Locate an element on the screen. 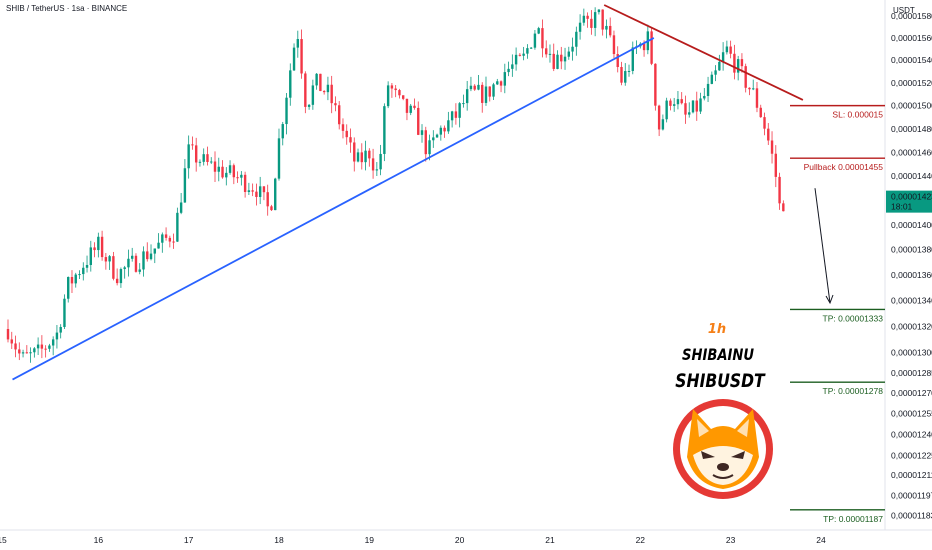  price-level-2: Pullback 0.00001455 is located at coordinates (837, 164).